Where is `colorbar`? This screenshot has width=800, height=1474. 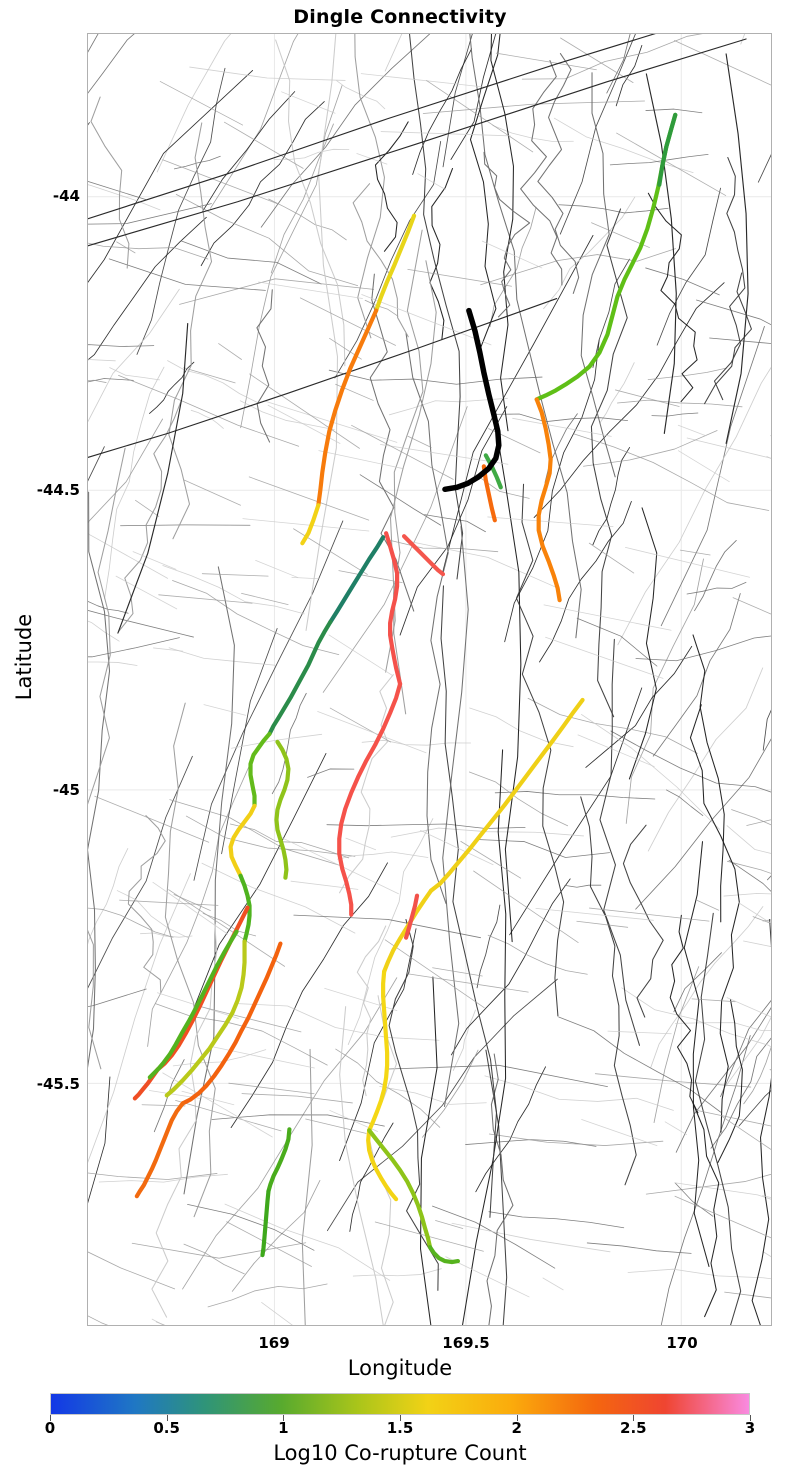 colorbar is located at coordinates (400, 1407).